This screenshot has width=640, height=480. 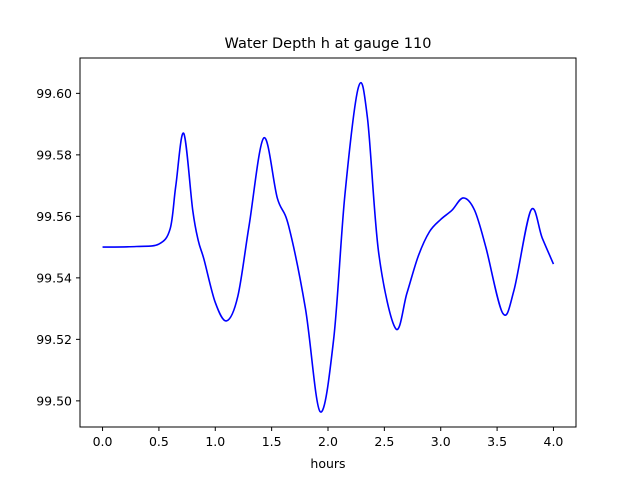 I want to click on y-tick-label: 99.58, so click(x=54, y=154).